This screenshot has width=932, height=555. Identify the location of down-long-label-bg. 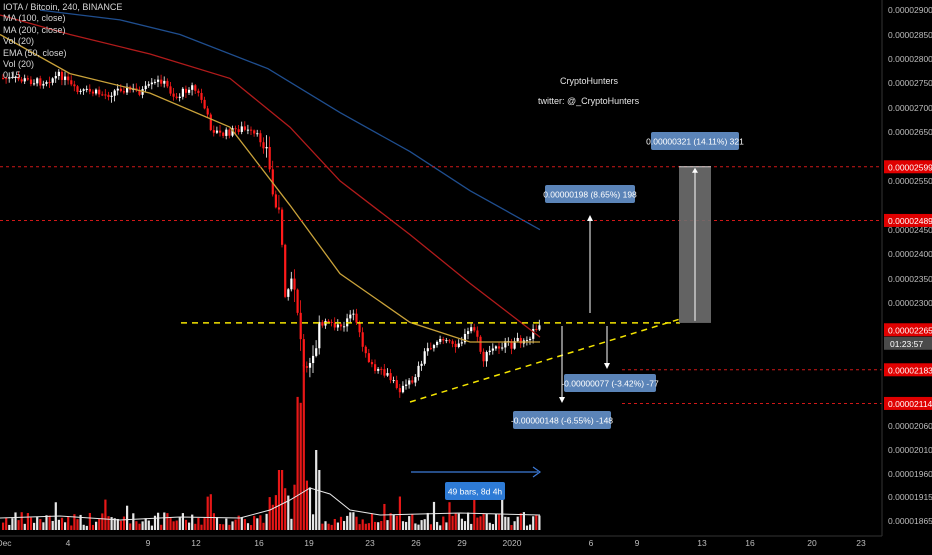
(562, 420).